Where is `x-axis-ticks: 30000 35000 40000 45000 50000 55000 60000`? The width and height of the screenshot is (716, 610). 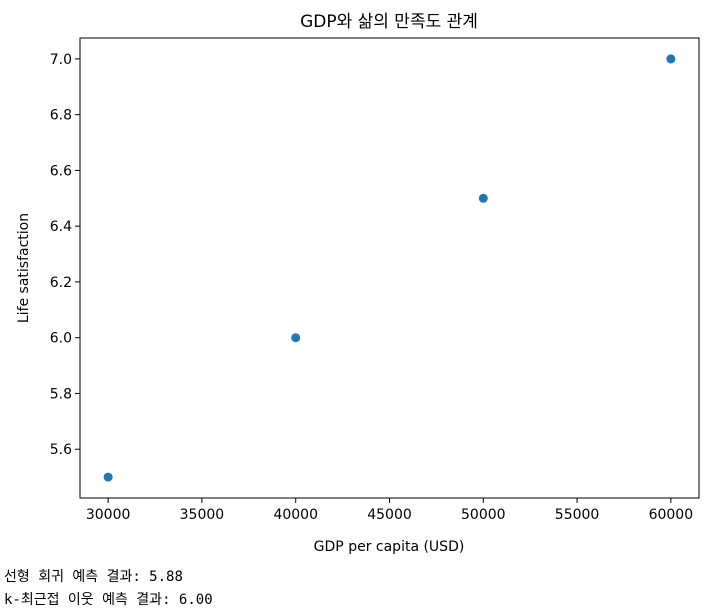 x-axis-ticks: 30000 35000 40000 45000 50000 55000 60000 is located at coordinates (389, 510).